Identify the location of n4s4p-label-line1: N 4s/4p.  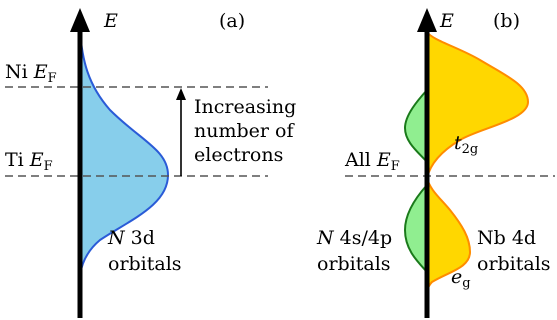
(354, 238).